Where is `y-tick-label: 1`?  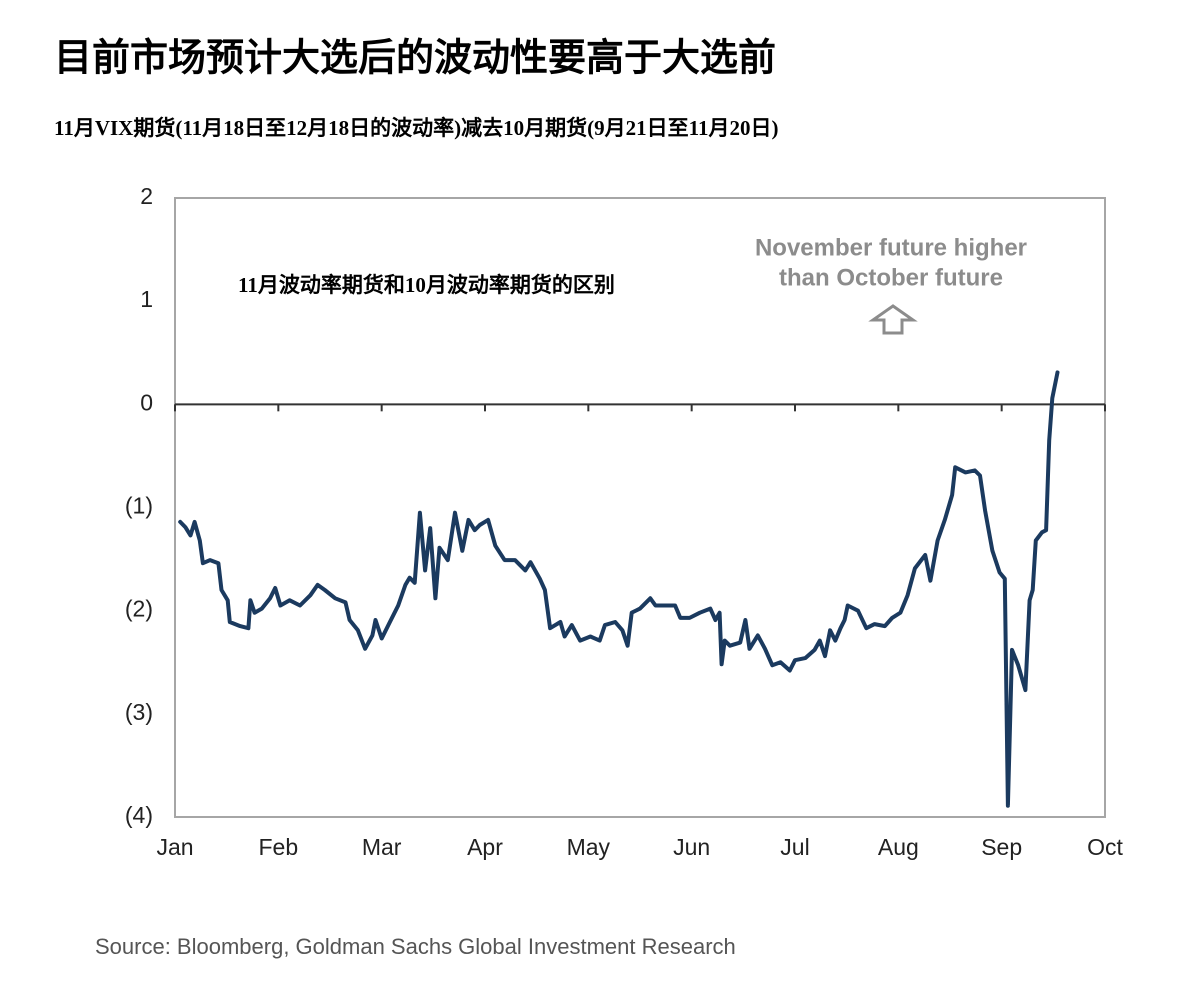 y-tick-label: 1 is located at coordinates (146, 299).